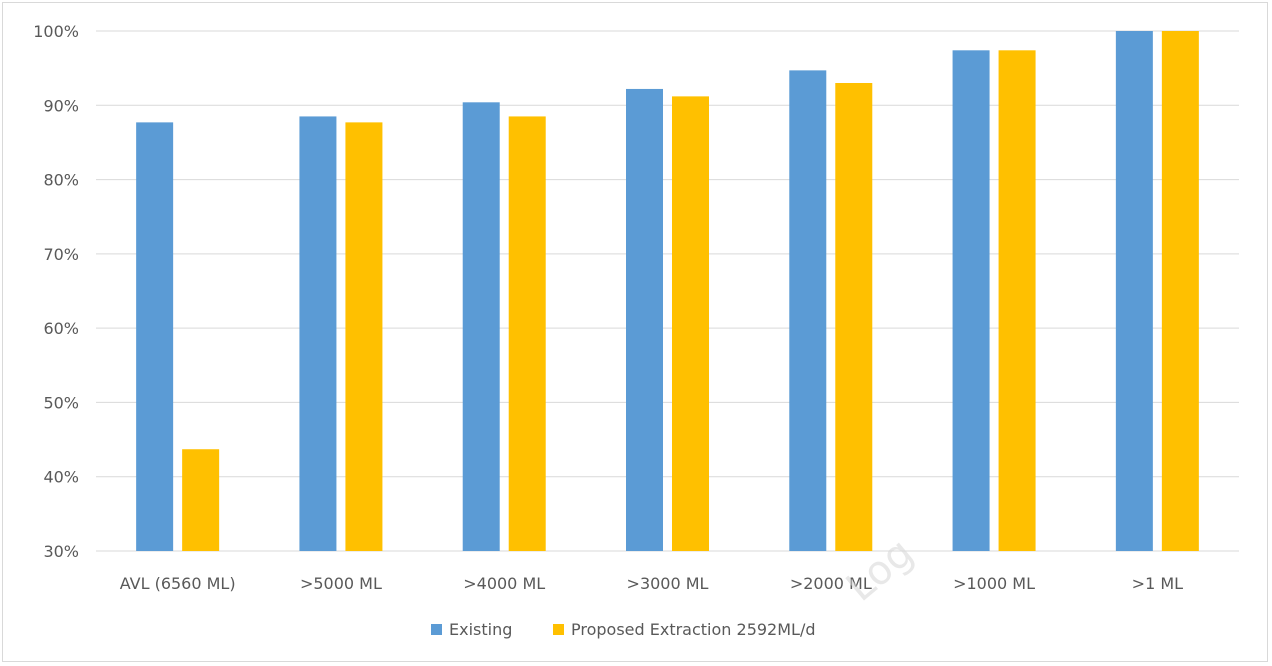  I want to click on y-tick-label: 60%, so click(61, 328).